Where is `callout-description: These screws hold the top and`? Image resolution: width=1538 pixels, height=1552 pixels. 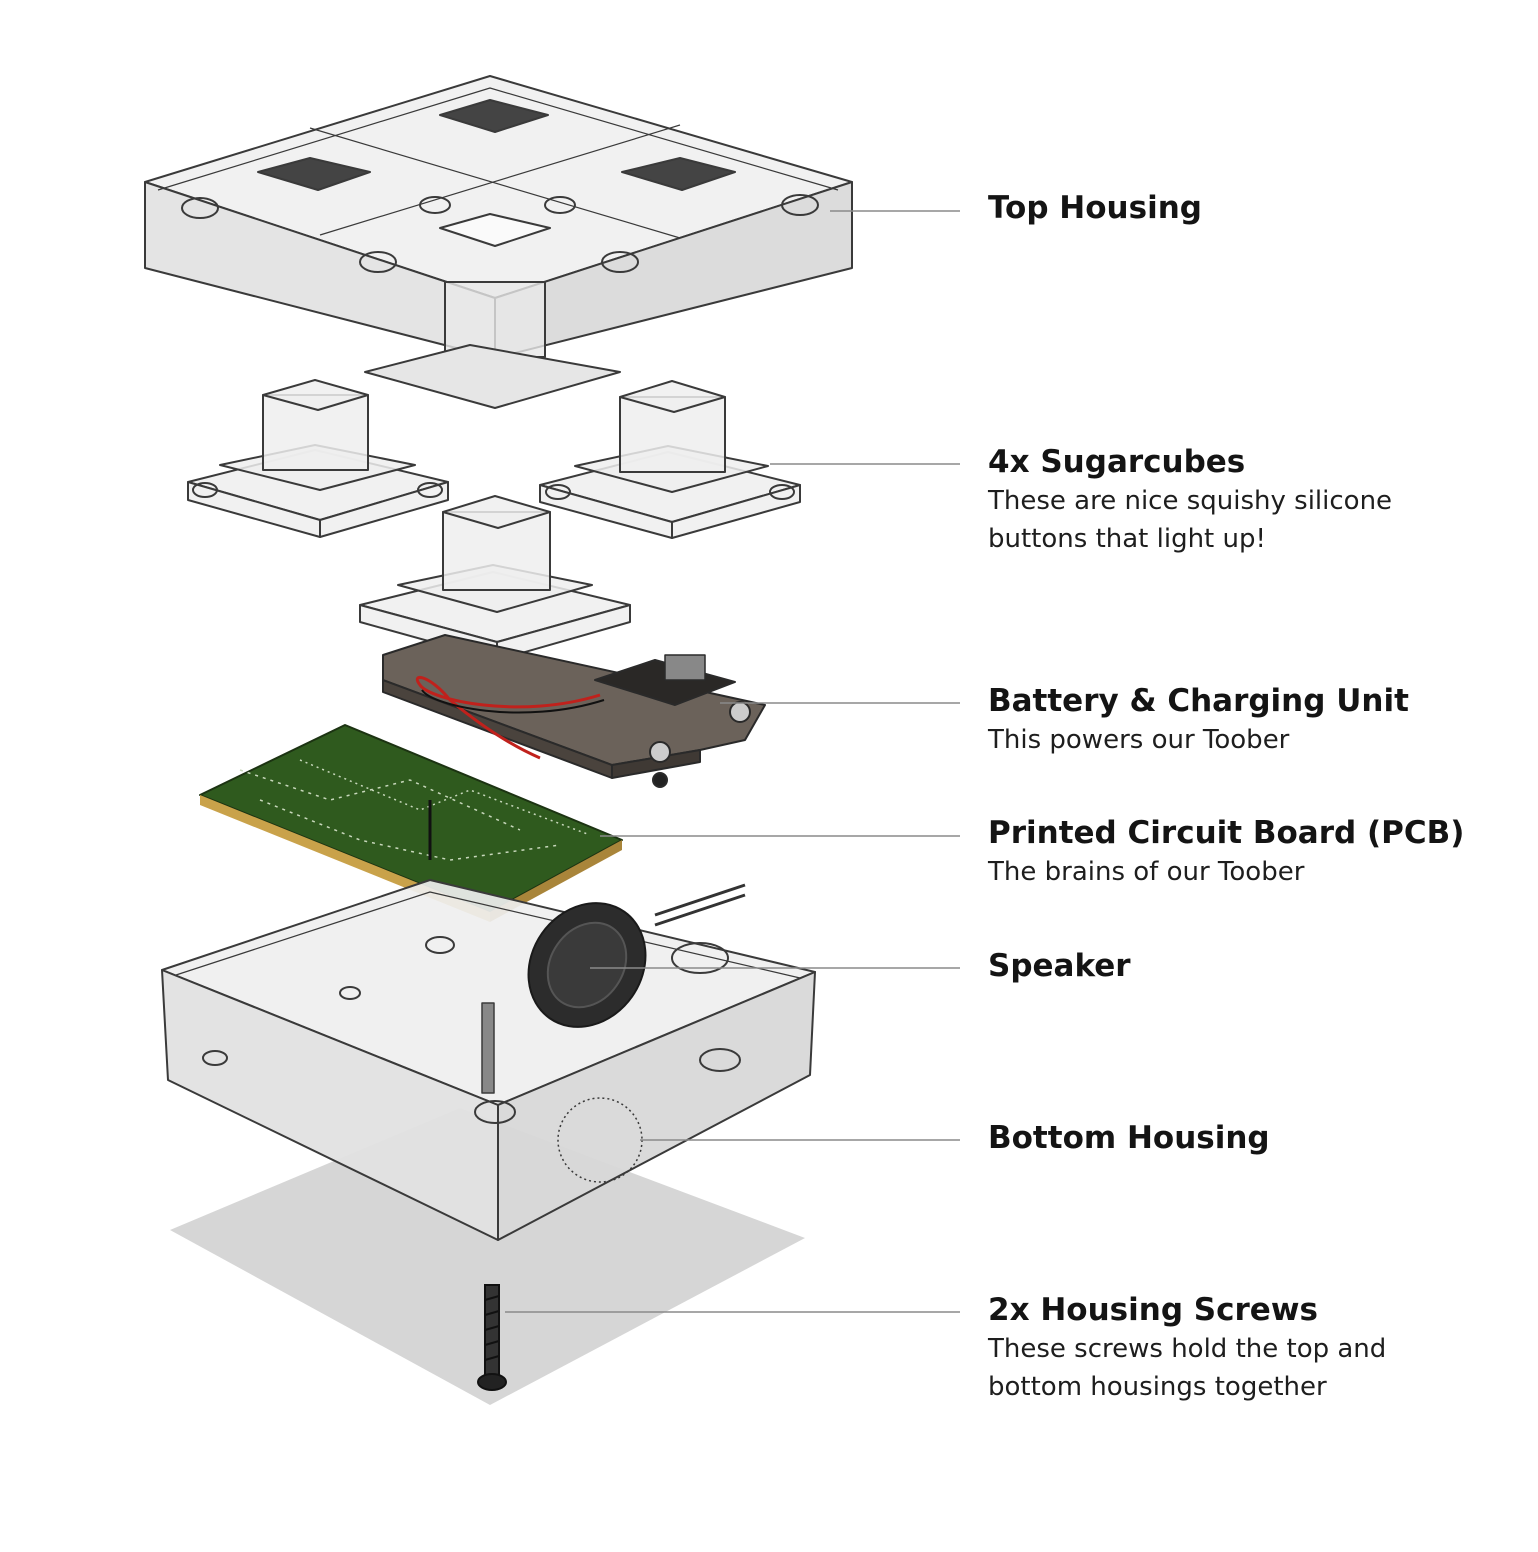
callout-description: These screws hold the top and is located at coordinates (1187, 1349).